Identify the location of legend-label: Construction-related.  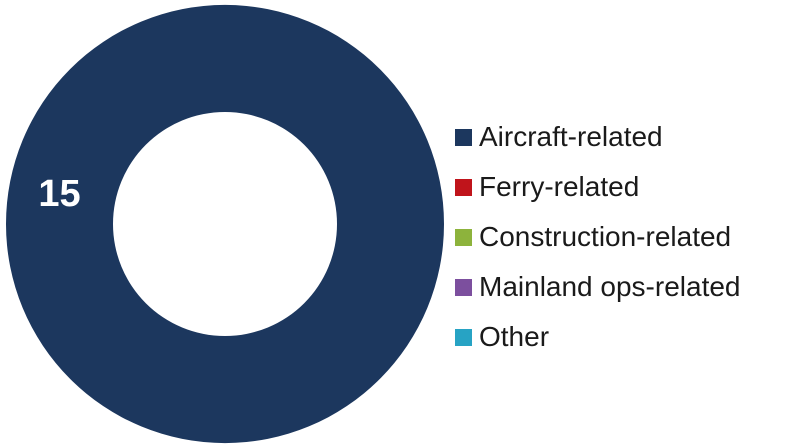
(605, 236).